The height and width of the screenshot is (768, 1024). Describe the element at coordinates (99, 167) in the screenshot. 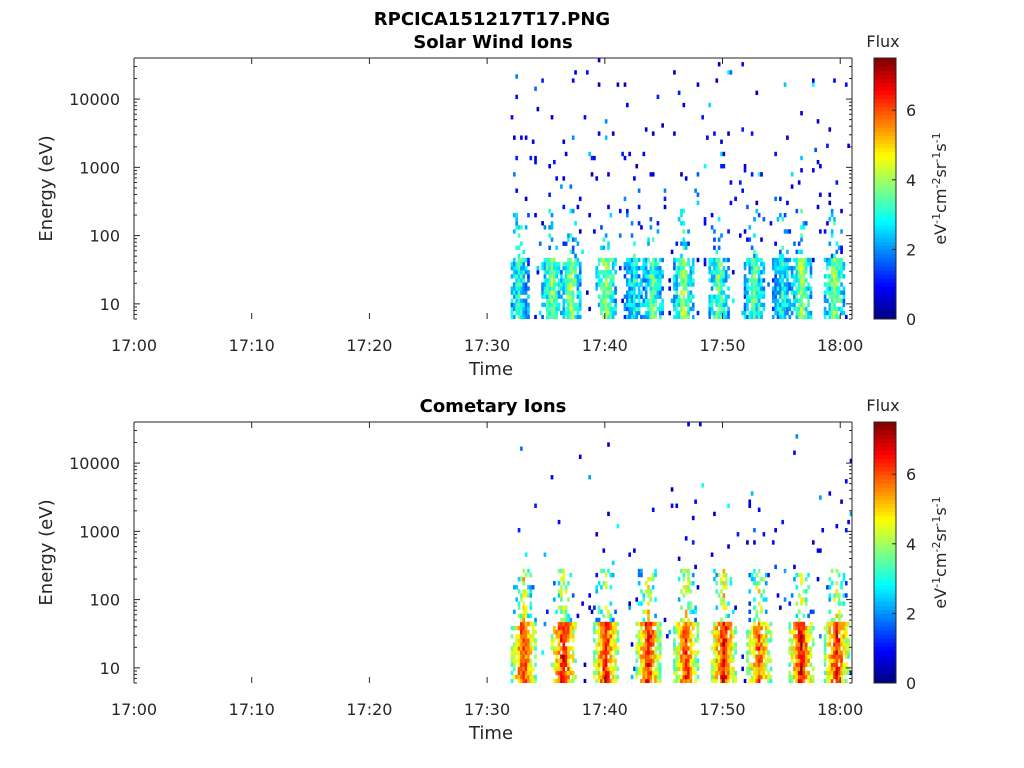

I see `y-tick-label: 1000` at that location.